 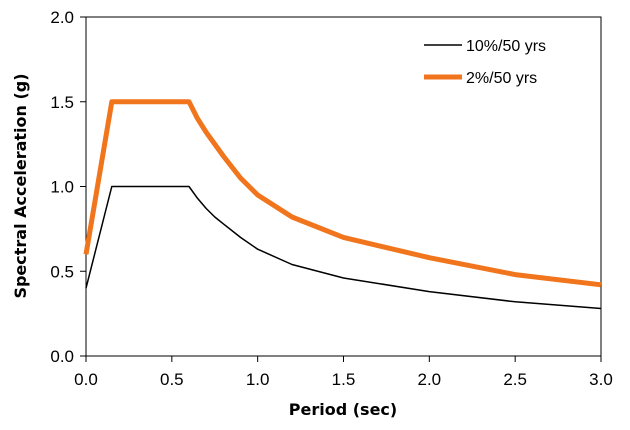 I want to click on x-tick-label: 1.5, so click(x=344, y=379).